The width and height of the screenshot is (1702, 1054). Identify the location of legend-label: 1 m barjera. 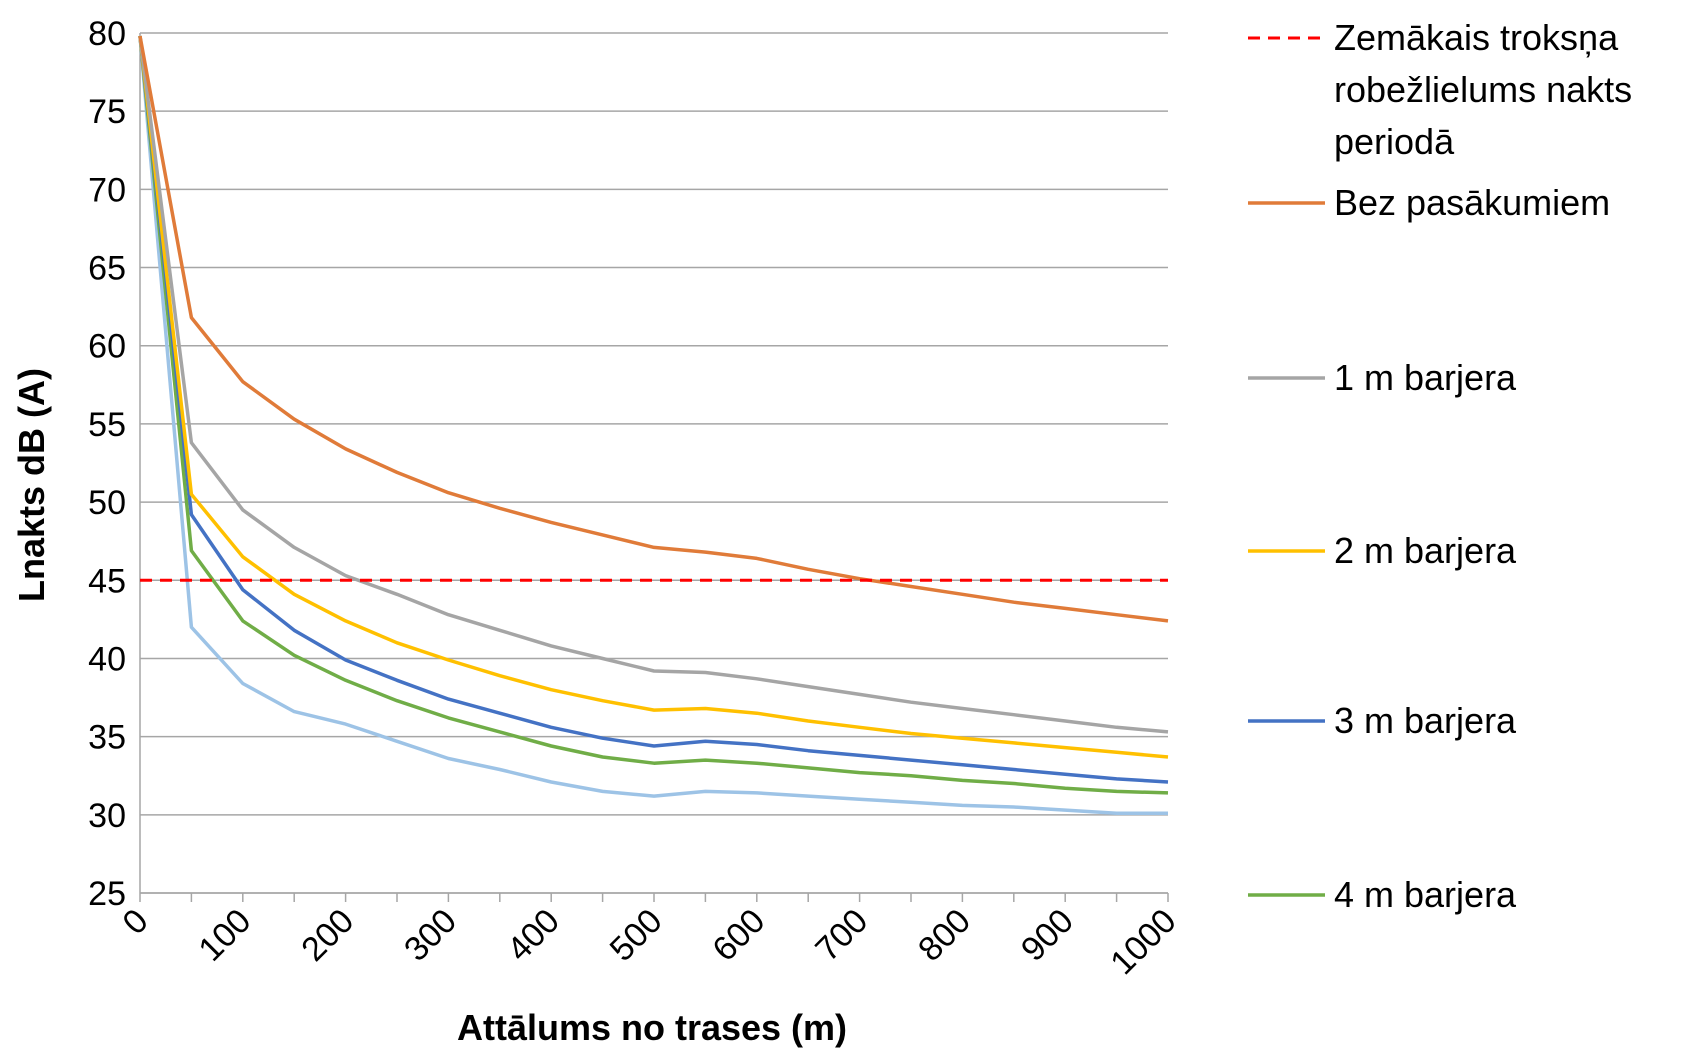
(1425, 377).